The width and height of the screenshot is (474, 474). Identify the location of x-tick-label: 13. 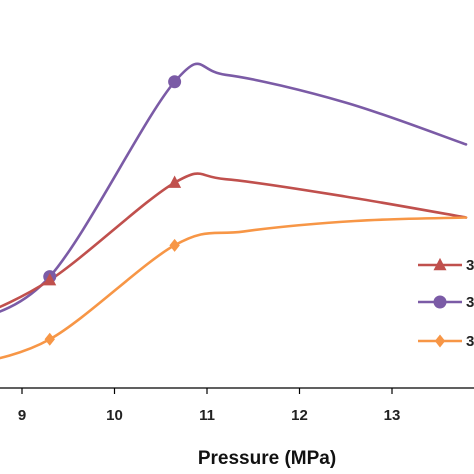
(392, 415).